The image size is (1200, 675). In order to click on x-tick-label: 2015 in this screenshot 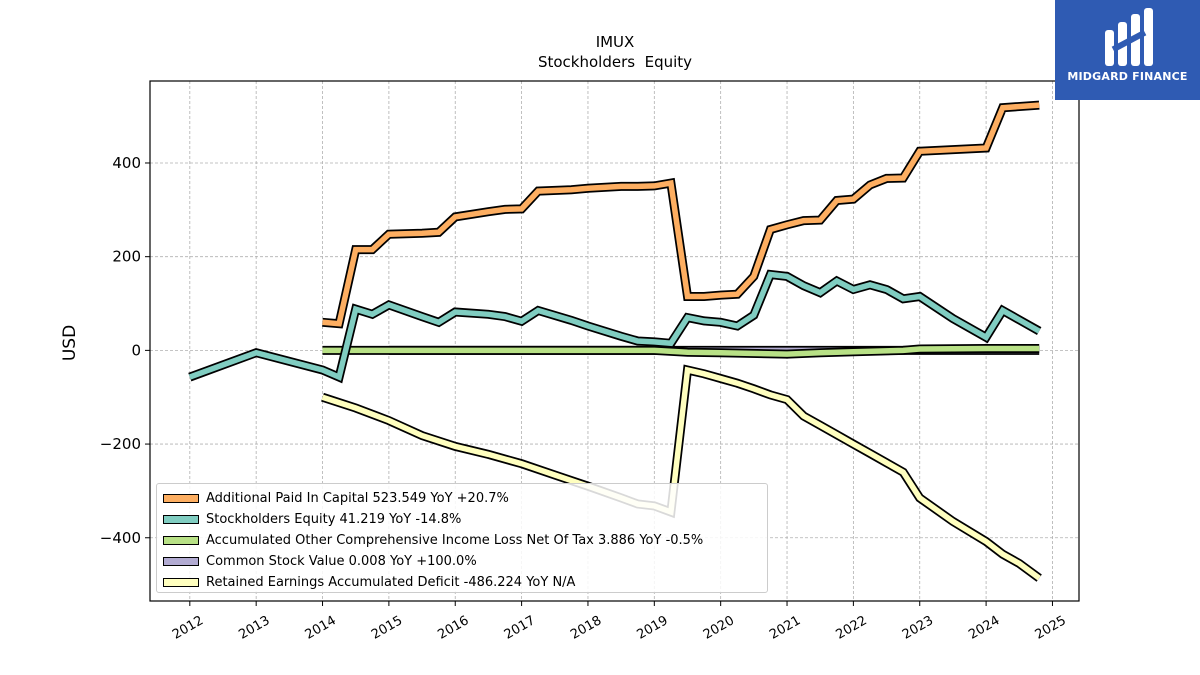, I will do `click(387, 628)`.